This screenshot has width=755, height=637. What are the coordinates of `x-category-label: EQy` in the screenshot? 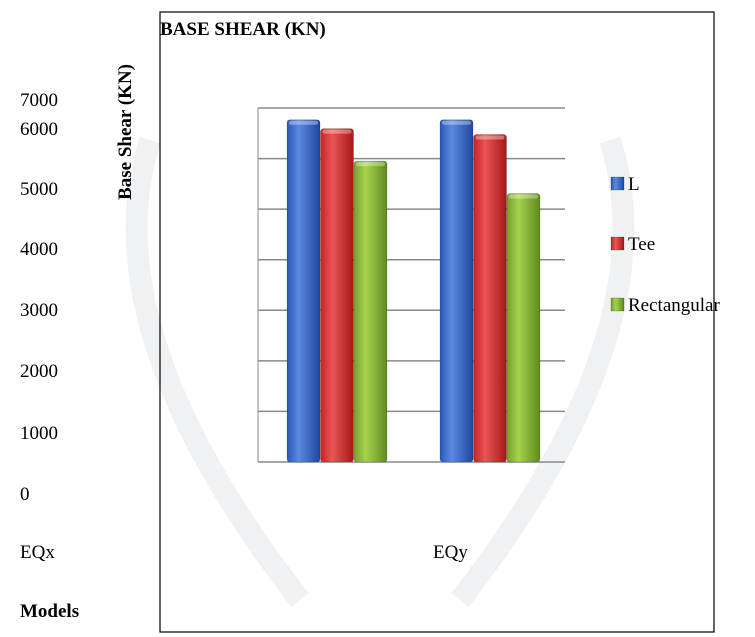 It's located at (450, 552).